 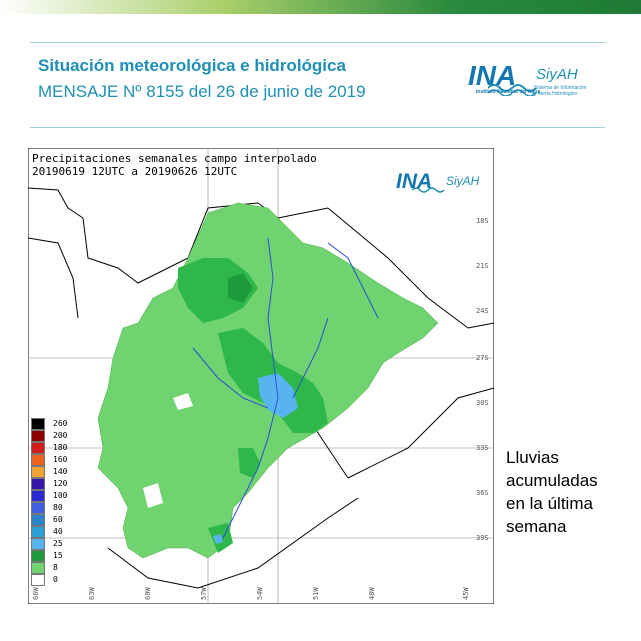 What do you see at coordinates (482, 221) in the screenshot?
I see `lat-label: 18S` at bounding box center [482, 221].